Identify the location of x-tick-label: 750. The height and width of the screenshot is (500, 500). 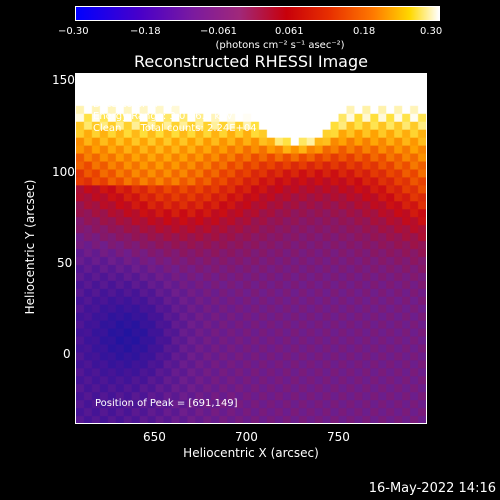
(338, 437).